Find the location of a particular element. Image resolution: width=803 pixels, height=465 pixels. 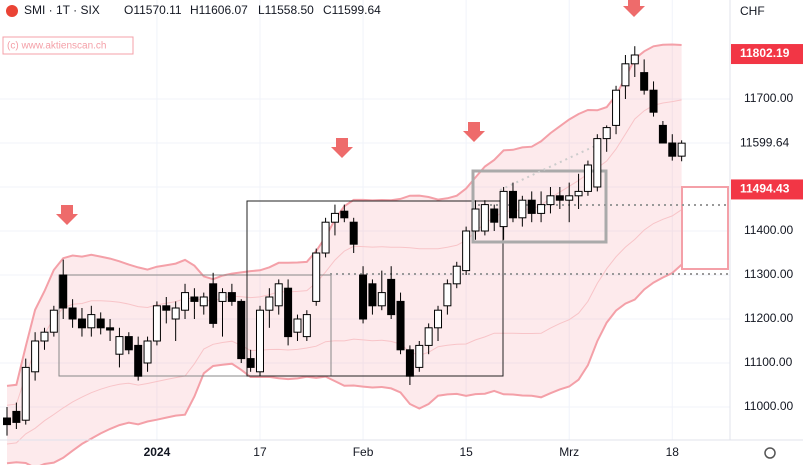

price-label: 11802.19 is located at coordinates (765, 53).